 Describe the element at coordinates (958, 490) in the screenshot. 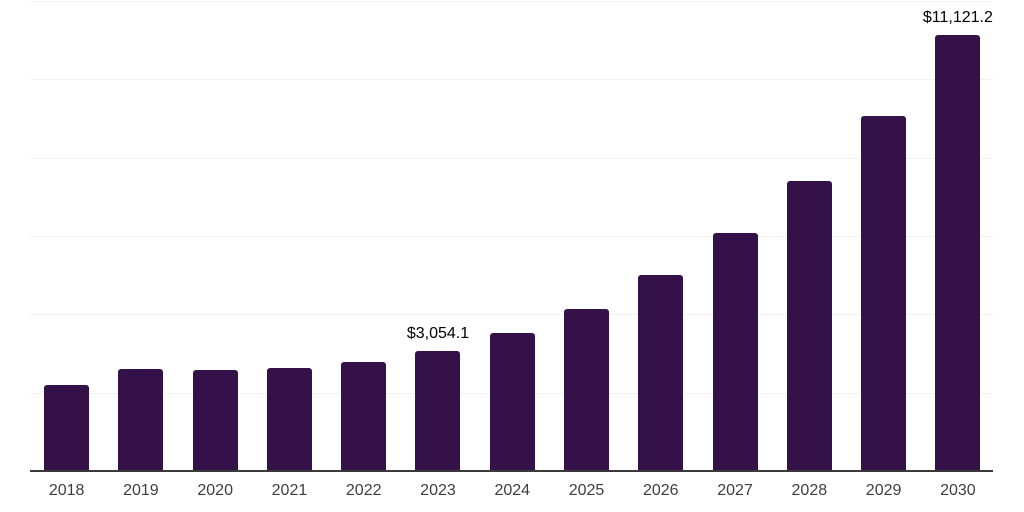

I see `x-tick-2030: 2030` at that location.